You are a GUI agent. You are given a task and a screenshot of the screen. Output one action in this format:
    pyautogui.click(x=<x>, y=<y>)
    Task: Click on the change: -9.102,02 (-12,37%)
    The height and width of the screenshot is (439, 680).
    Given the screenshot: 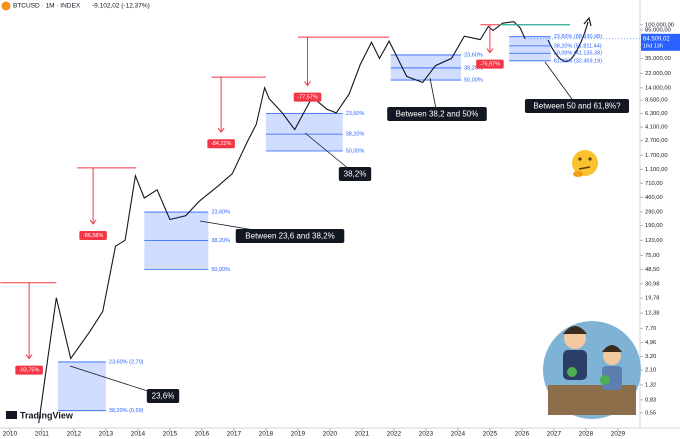 What is the action you would take?
    pyautogui.click(x=121, y=6)
    